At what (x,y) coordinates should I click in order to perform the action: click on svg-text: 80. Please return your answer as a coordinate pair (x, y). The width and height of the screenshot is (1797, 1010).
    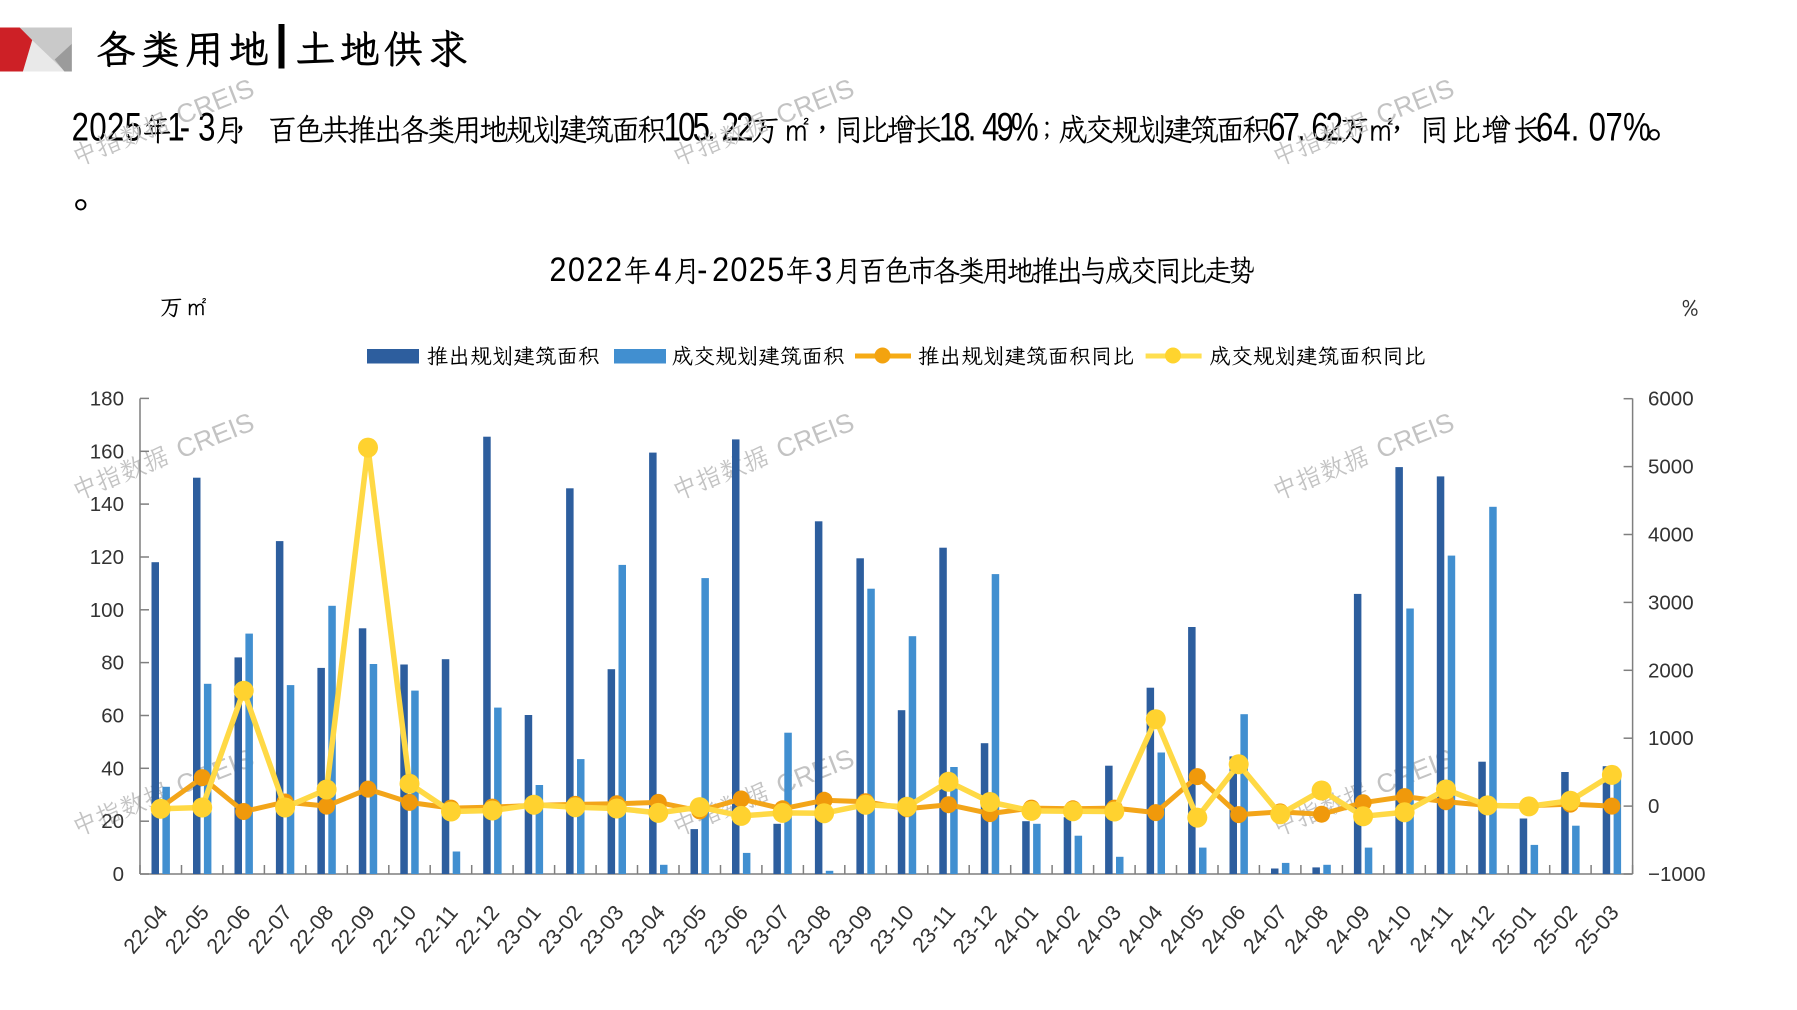
    Looking at the image, I should click on (112, 663).